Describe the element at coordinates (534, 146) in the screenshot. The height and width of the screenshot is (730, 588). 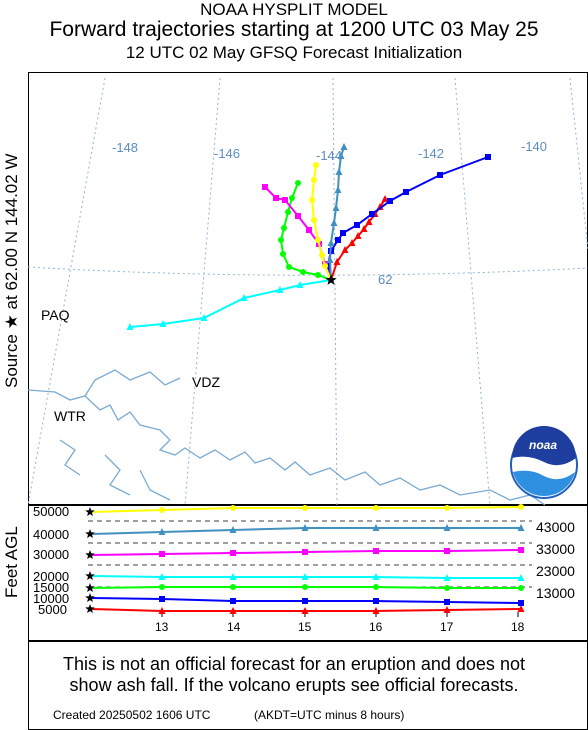
I see `lon-label-140: -140` at that location.